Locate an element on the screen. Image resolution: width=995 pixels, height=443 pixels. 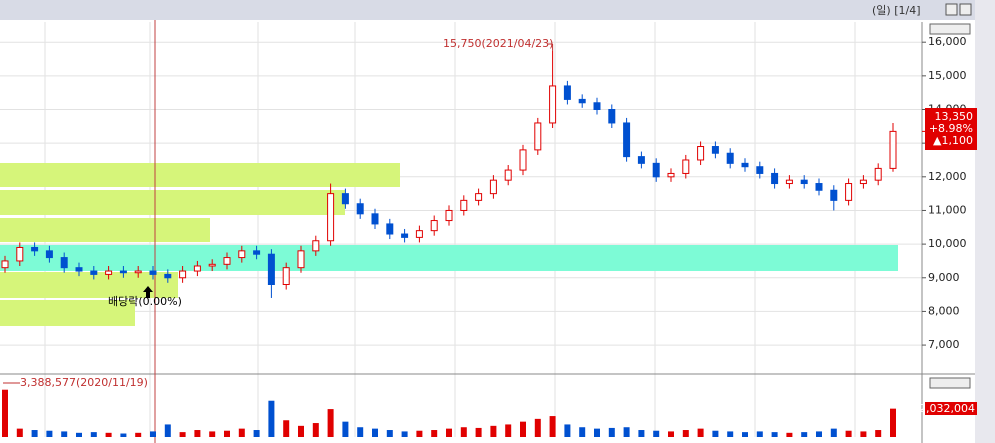
y-tick-label: 7,000 is located at coordinates (944, 344).